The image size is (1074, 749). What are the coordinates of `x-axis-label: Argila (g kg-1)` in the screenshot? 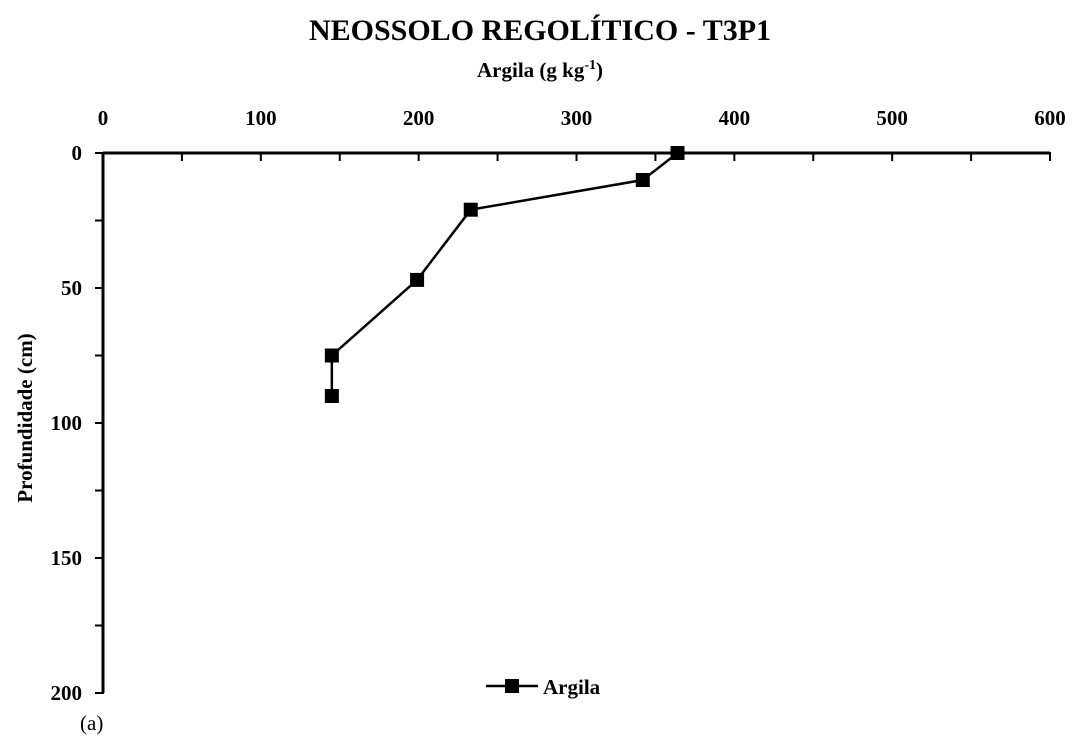 It's located at (540, 70).